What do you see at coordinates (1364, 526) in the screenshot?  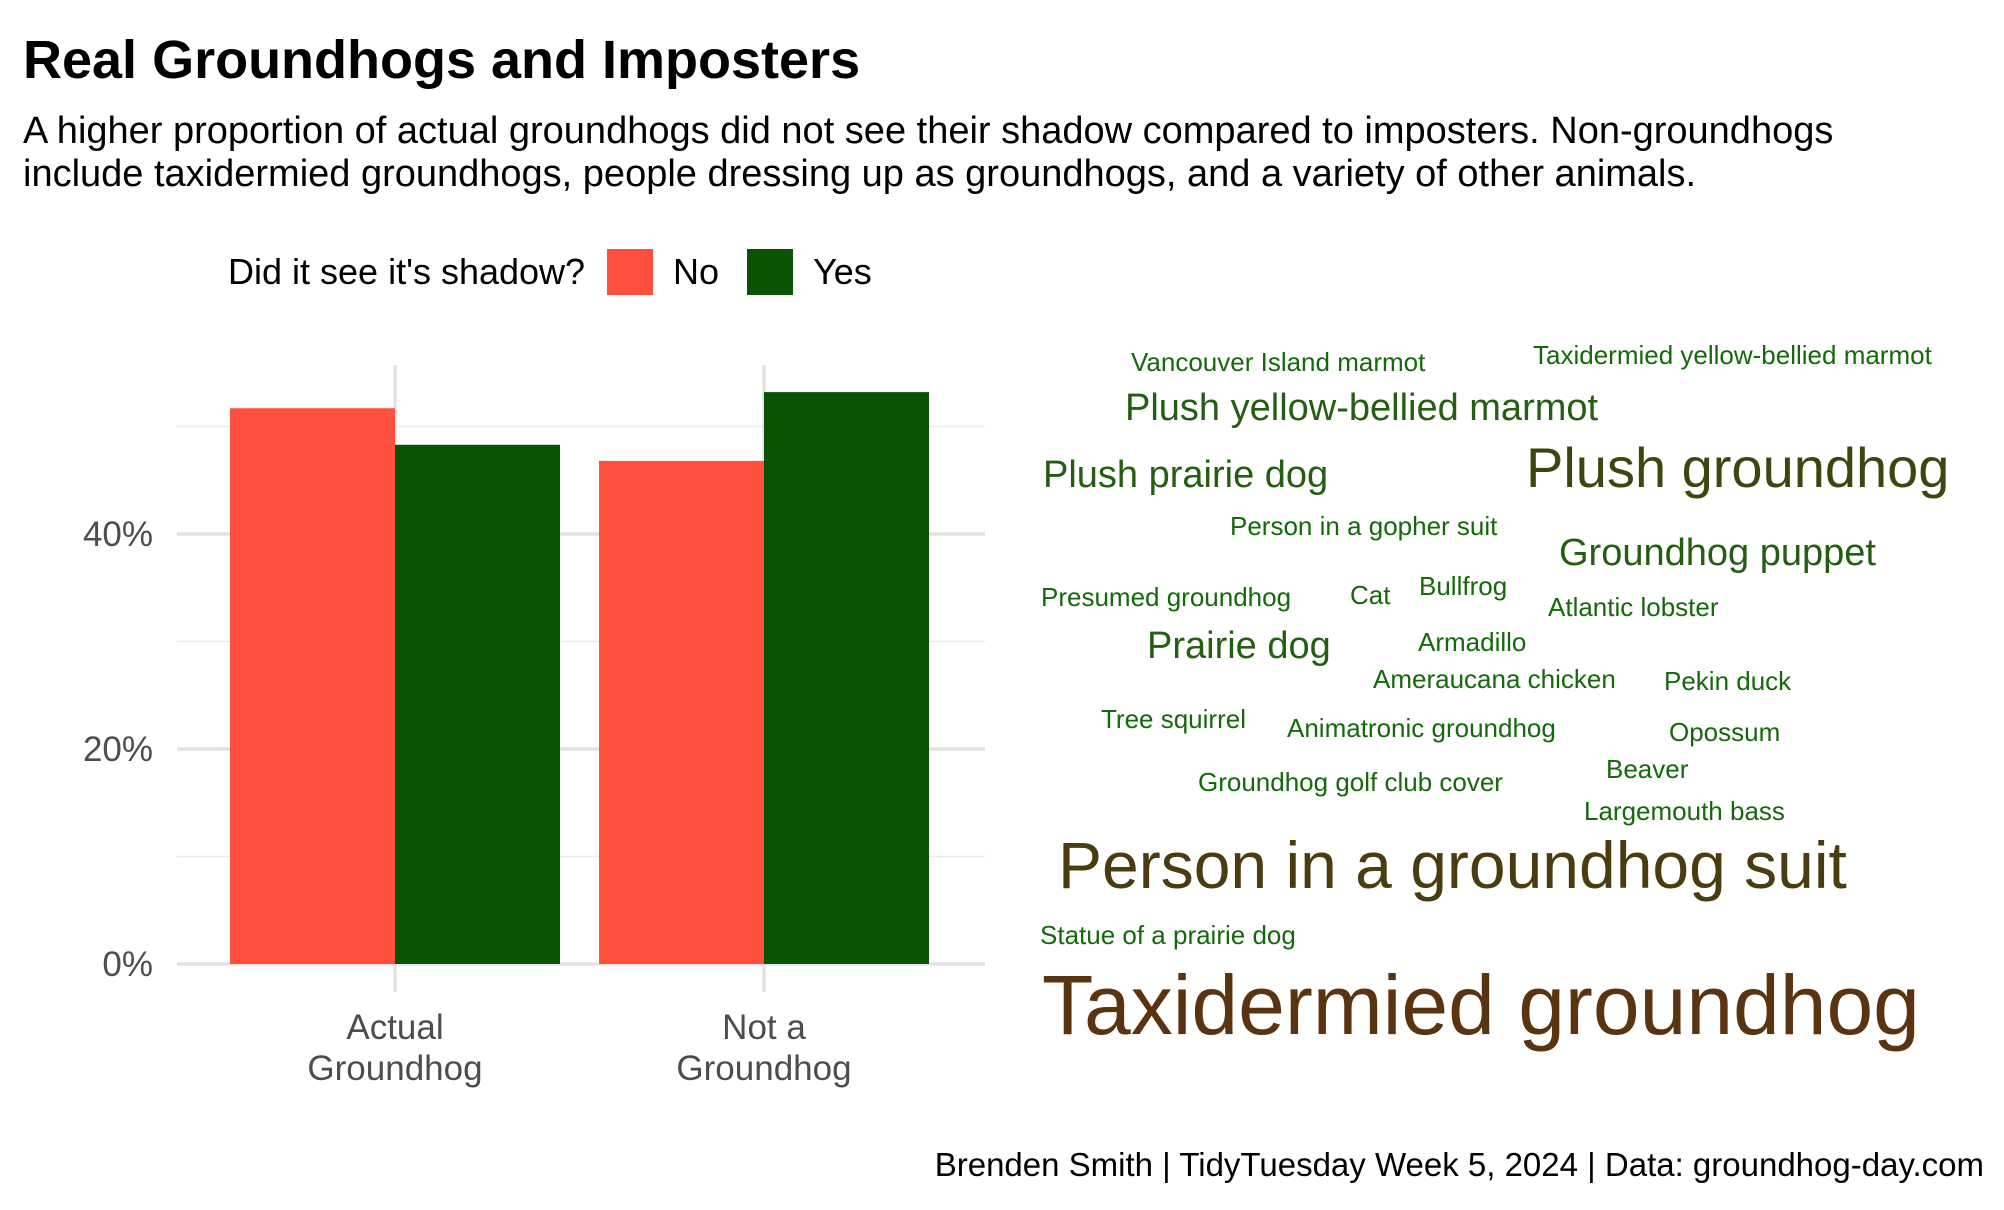 I see `cloud-word: Person in a gopher suit` at bounding box center [1364, 526].